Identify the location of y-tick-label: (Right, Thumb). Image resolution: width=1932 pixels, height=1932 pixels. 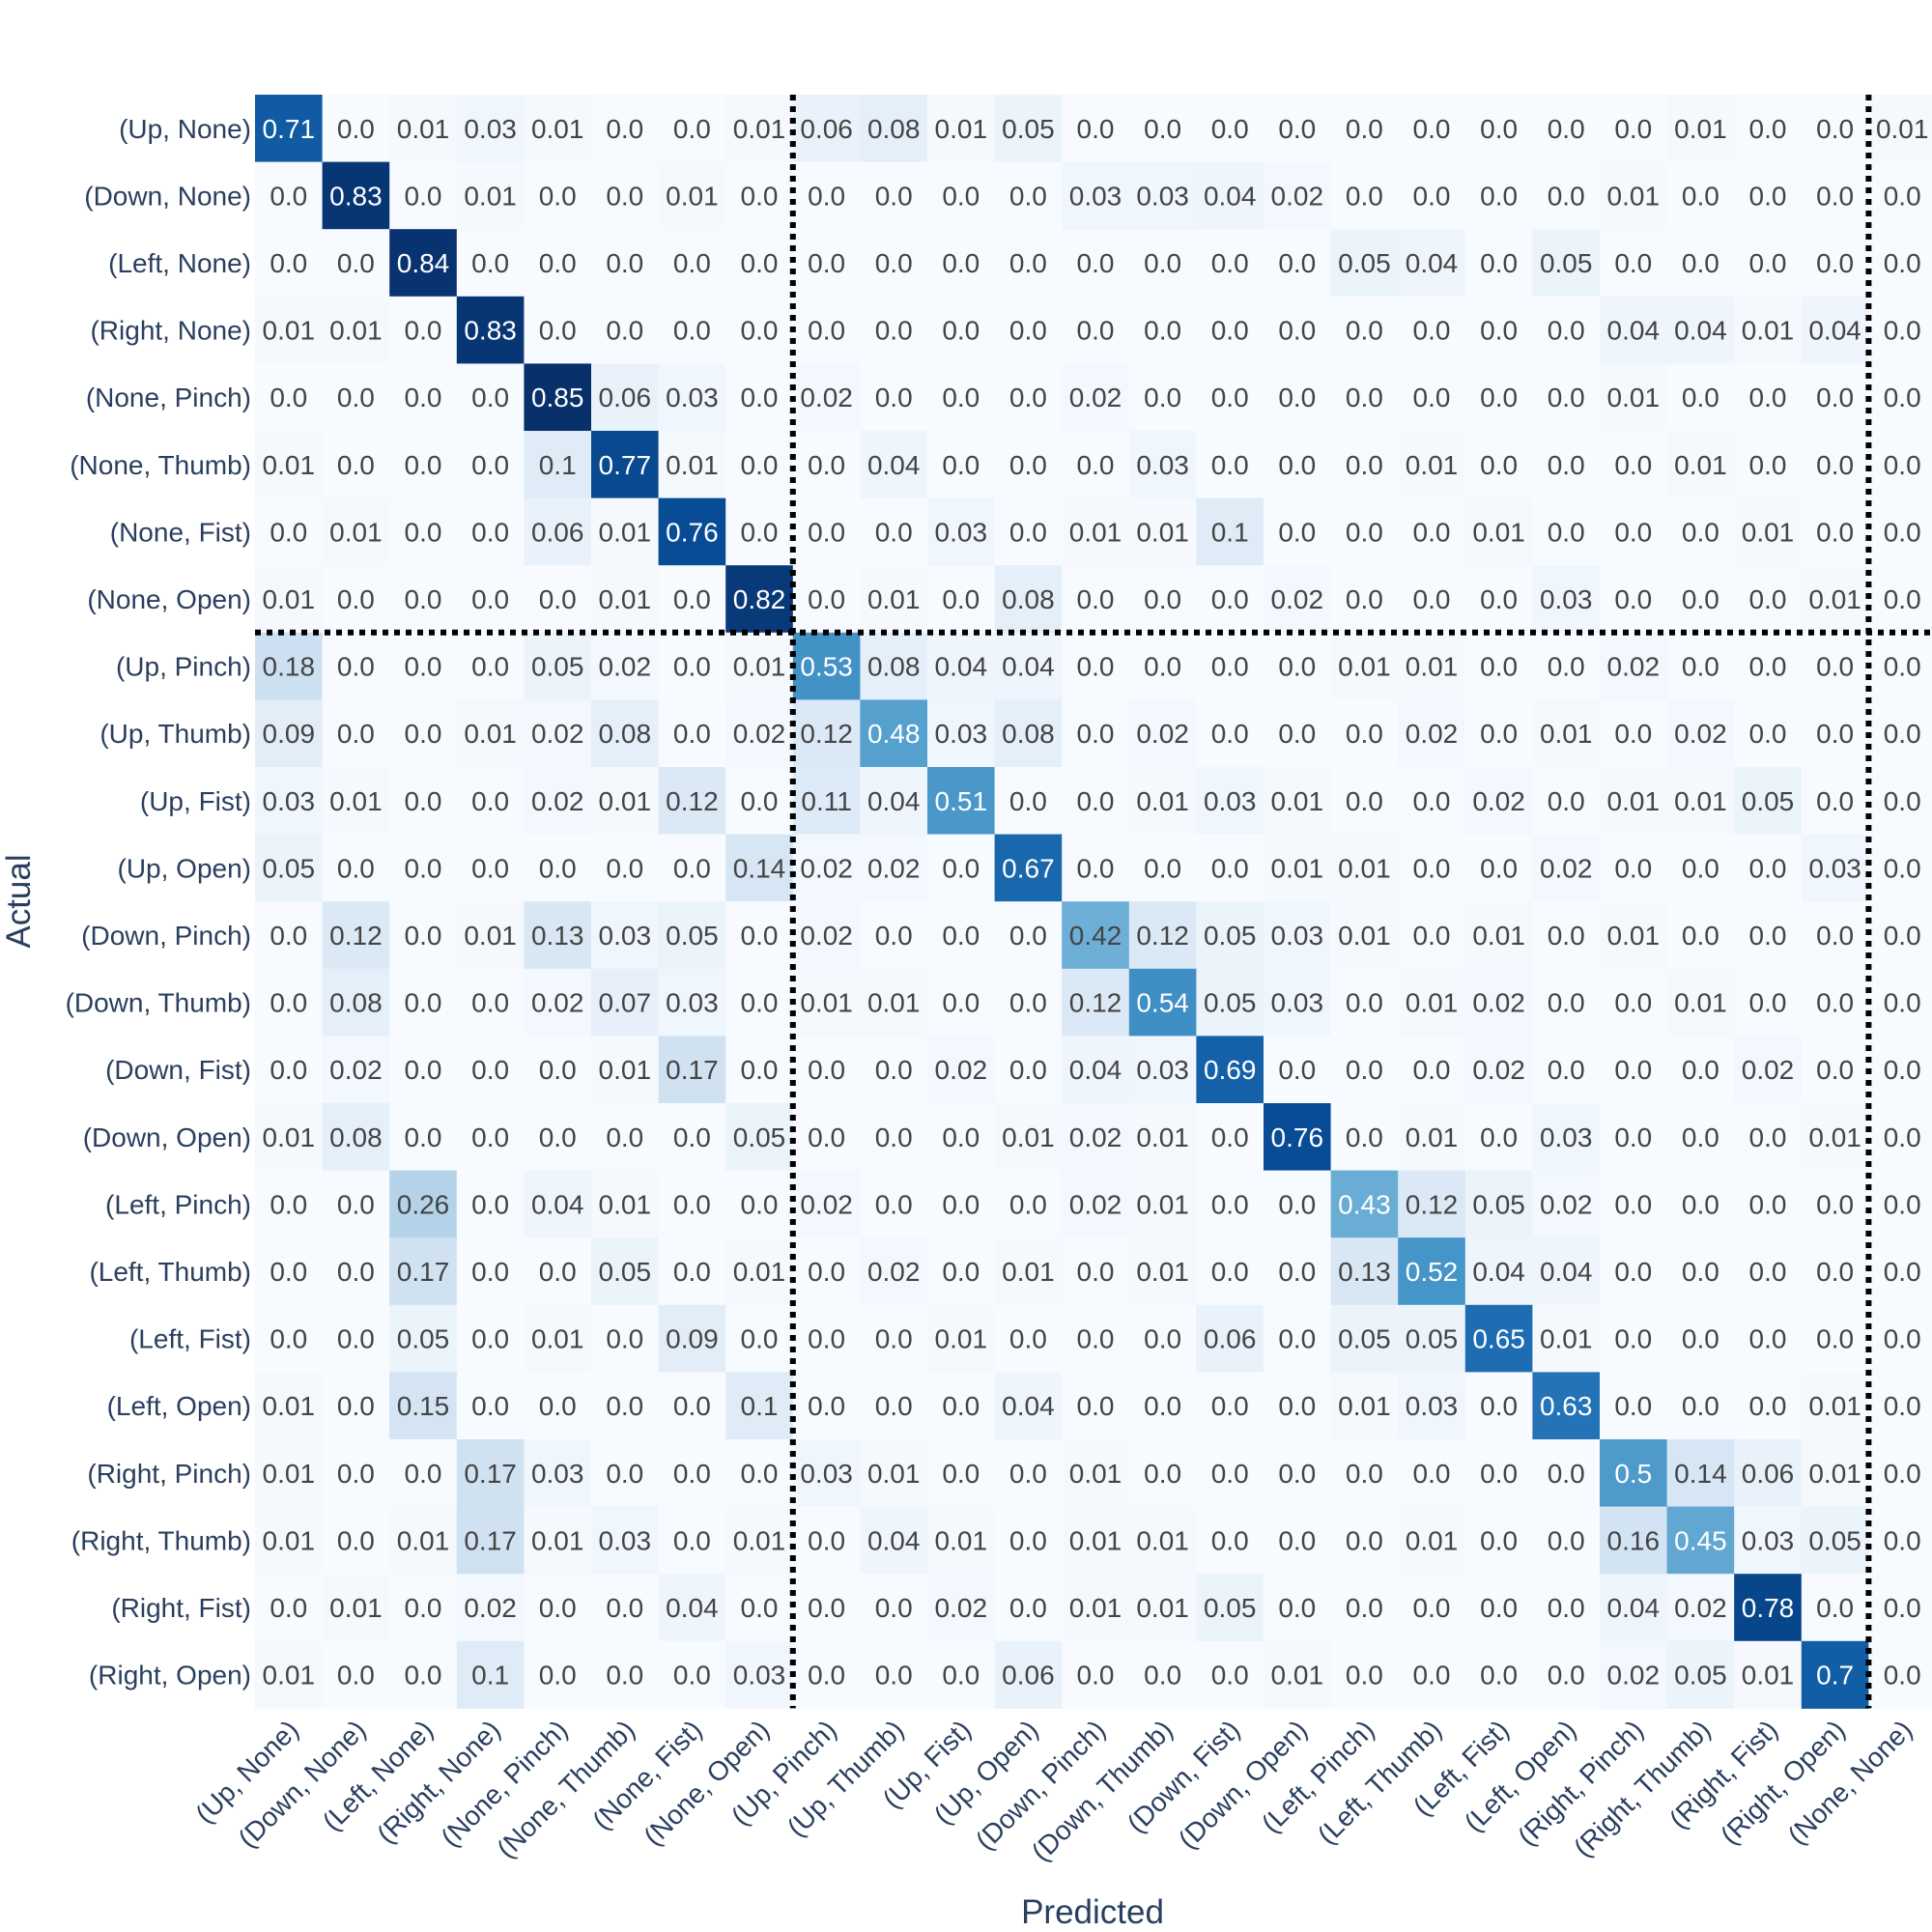
(161, 1540).